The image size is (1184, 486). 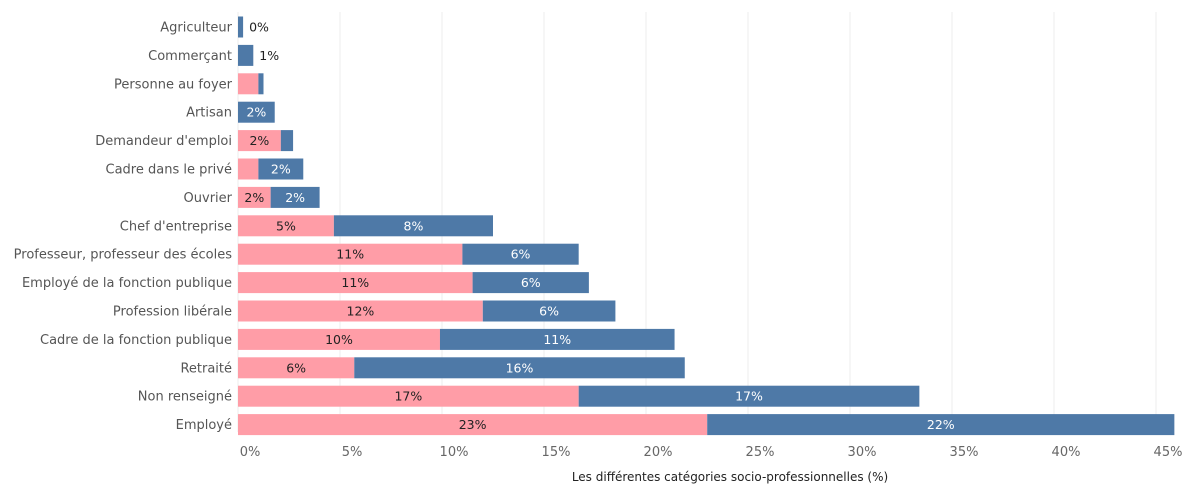 I want to click on category-label: Cadre dans le privé, so click(x=169, y=170).